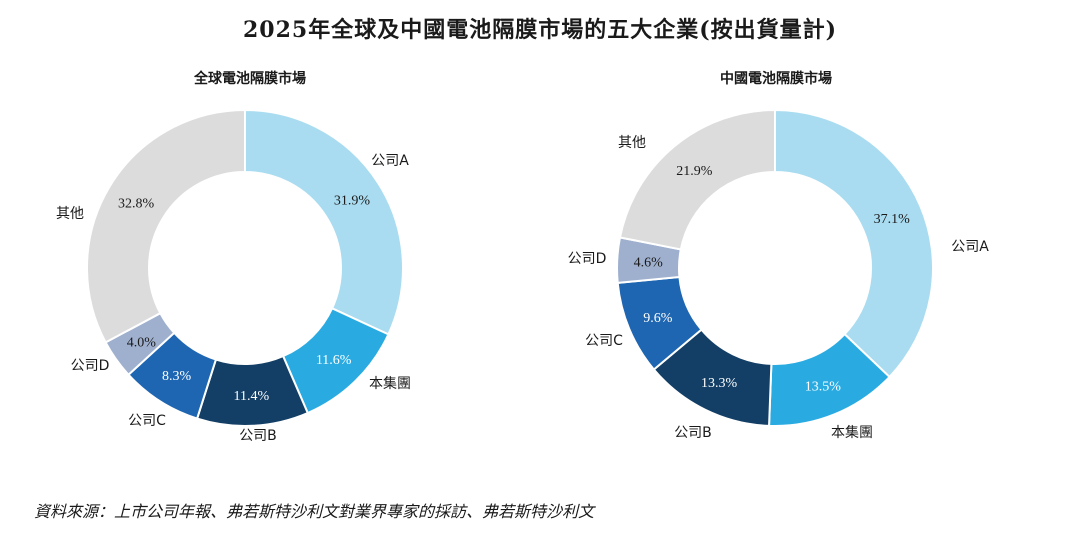 This screenshot has height=536, width=1080. I want to click on chart-title: 2025年全球及中國電池隔膜市場的五大企業(按出貨量計), so click(540, 30).